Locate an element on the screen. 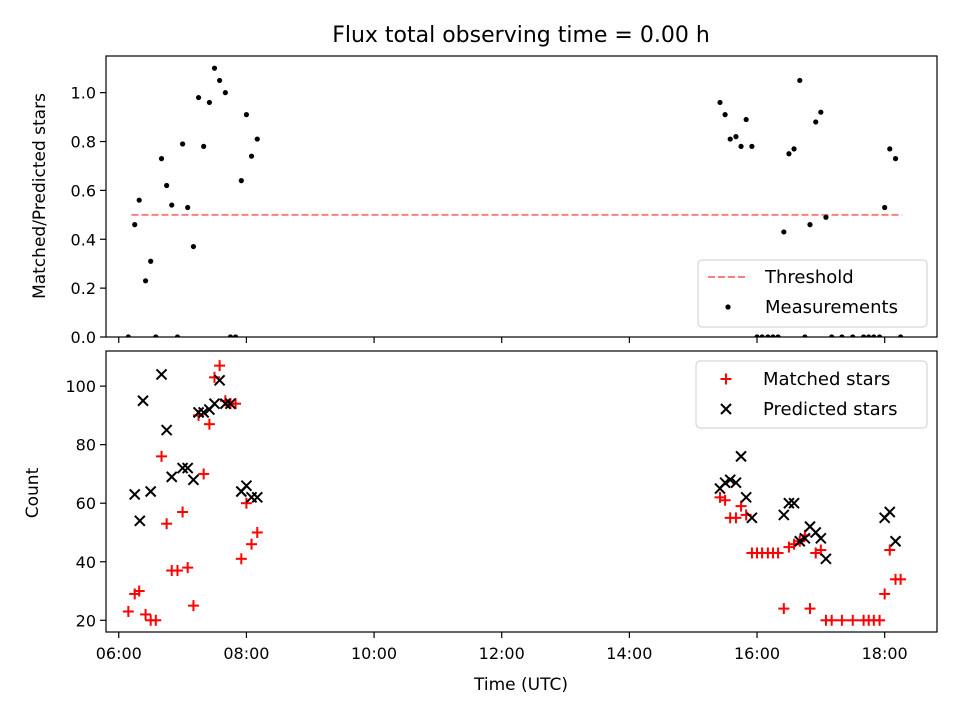 Image resolution: width=960 pixels, height=720 pixels. bottom-y-tick-label: 40 is located at coordinates (86, 562).